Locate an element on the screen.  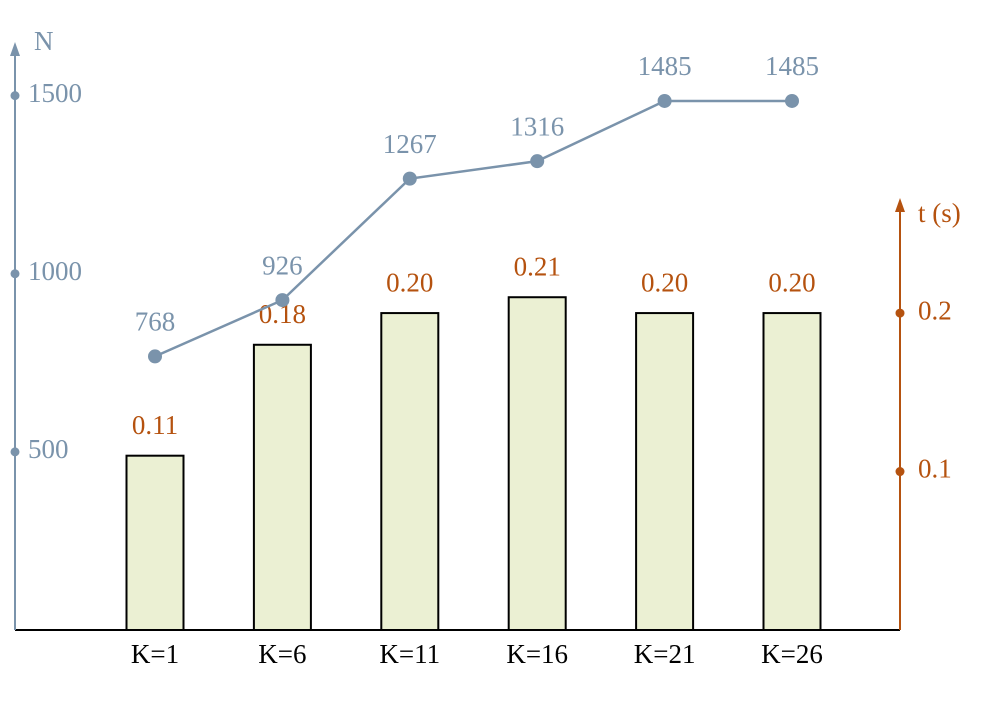
x-tick-label: K=11 is located at coordinates (409, 654).